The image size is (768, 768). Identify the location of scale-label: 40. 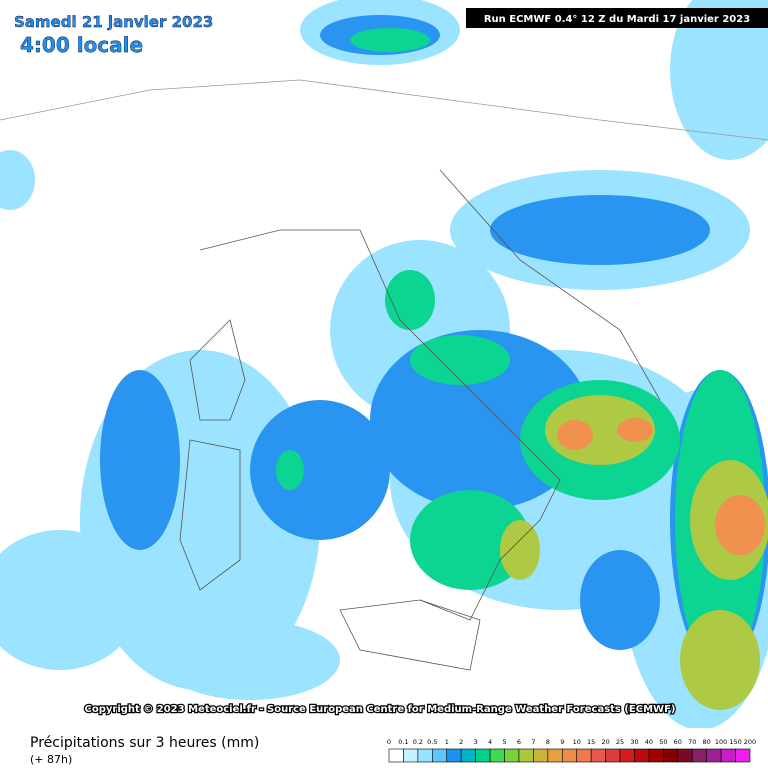
(649, 742).